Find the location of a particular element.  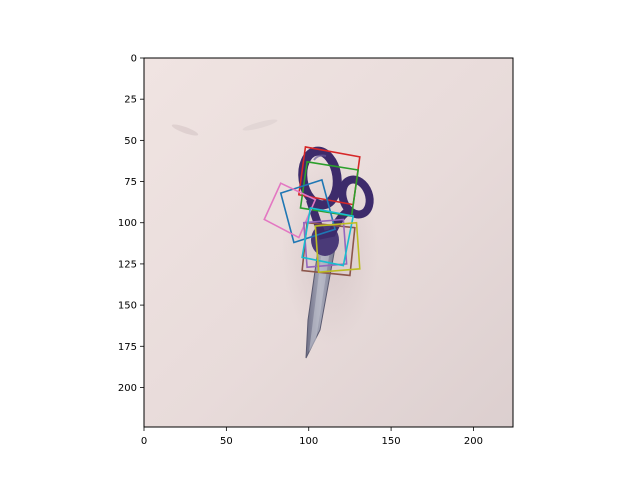

x-tick-label: 200 is located at coordinates (473, 441).